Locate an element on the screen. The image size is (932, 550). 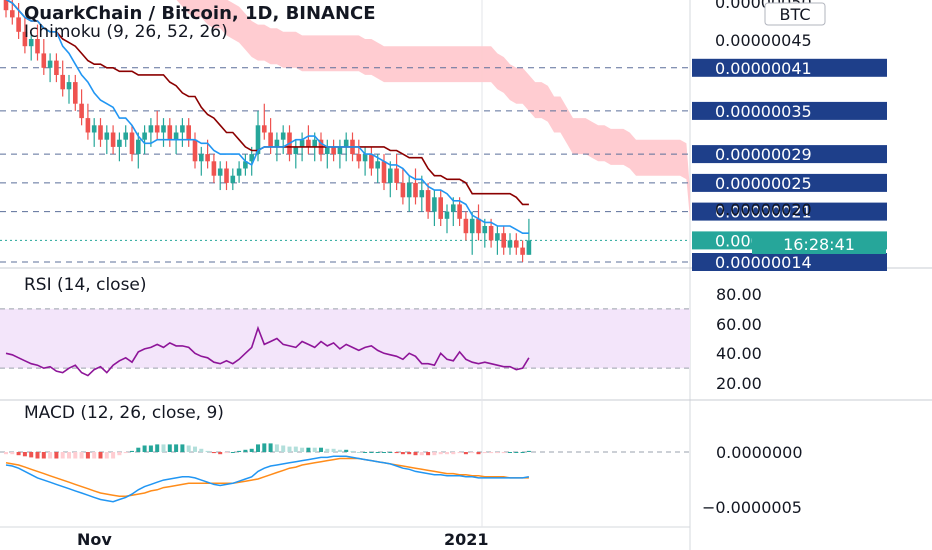
macd-signal-line is located at coordinates (267, 477).